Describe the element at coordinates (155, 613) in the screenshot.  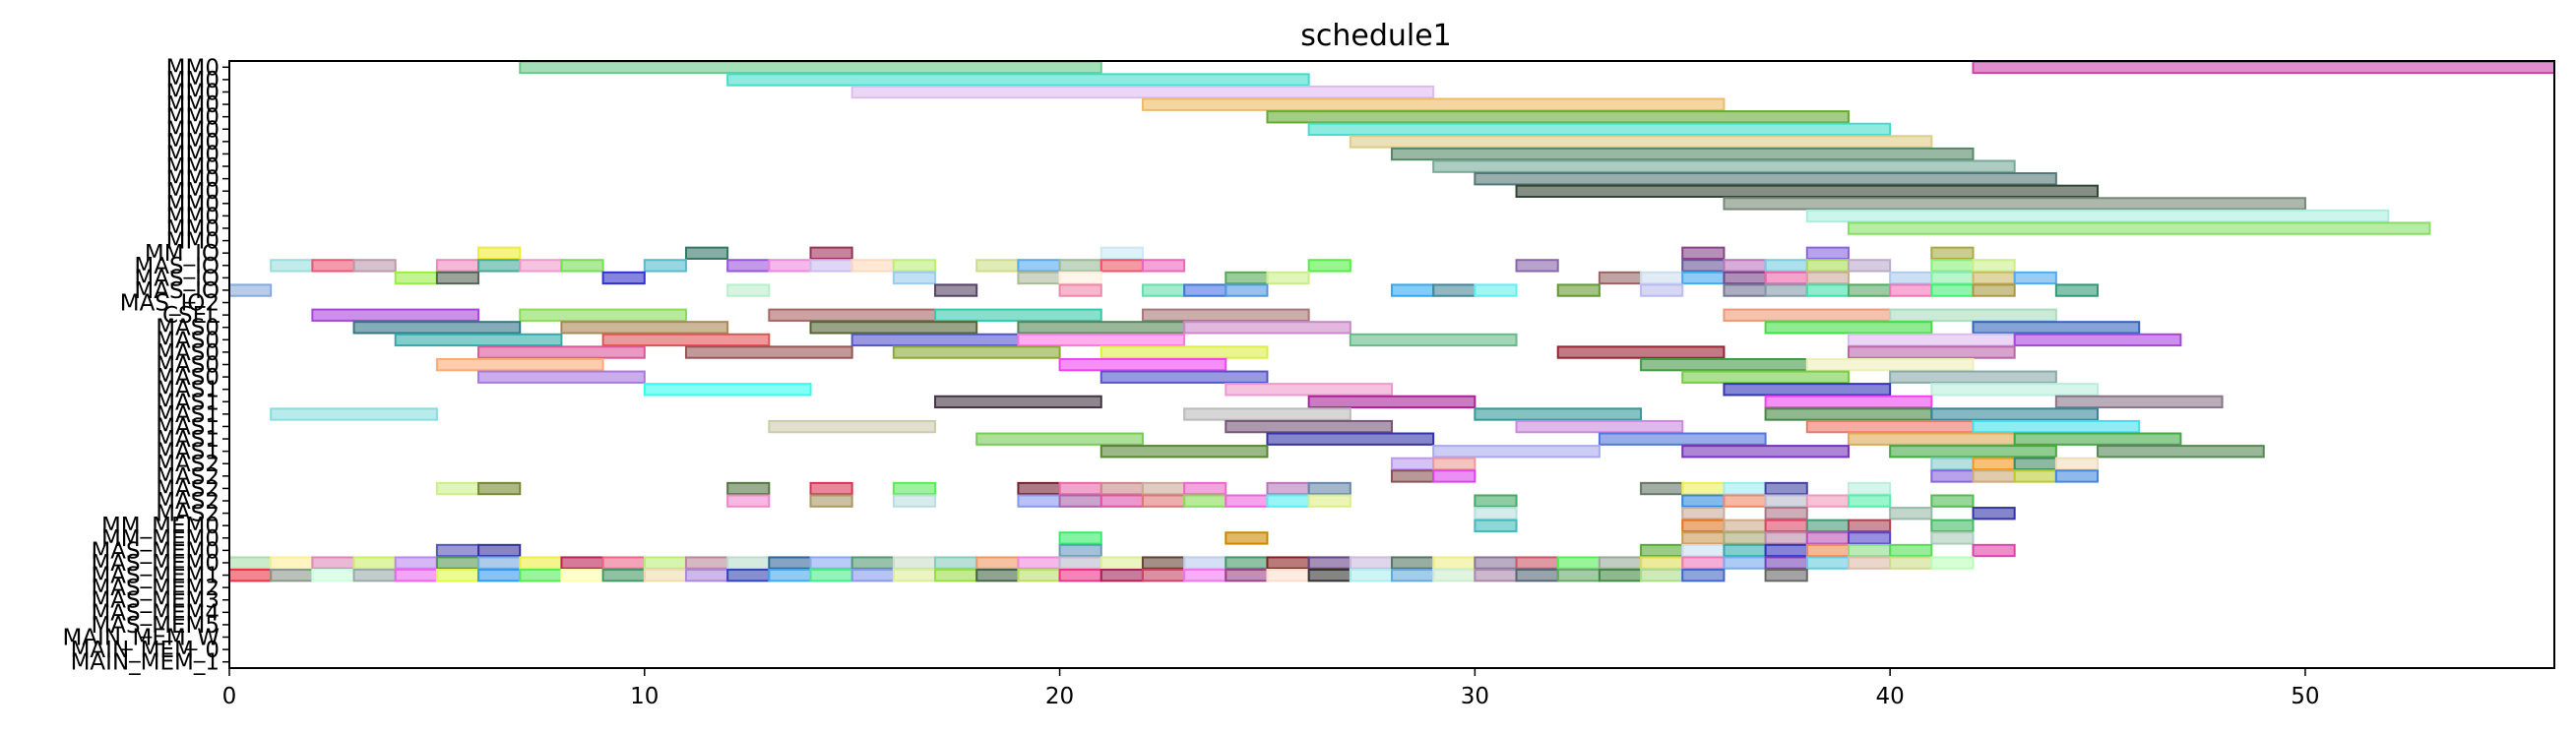
I see `y-tick-label: MAS_MEM4` at that location.